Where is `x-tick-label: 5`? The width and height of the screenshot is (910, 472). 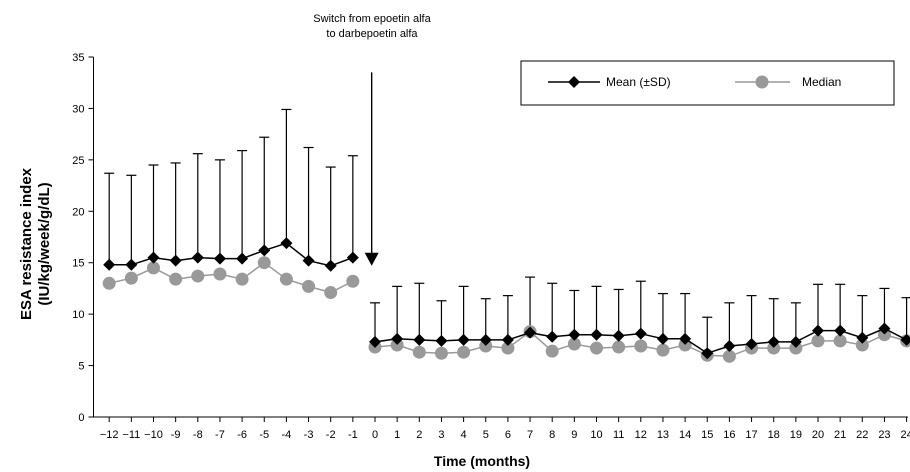
x-tick-label: 5 is located at coordinates (486, 435).